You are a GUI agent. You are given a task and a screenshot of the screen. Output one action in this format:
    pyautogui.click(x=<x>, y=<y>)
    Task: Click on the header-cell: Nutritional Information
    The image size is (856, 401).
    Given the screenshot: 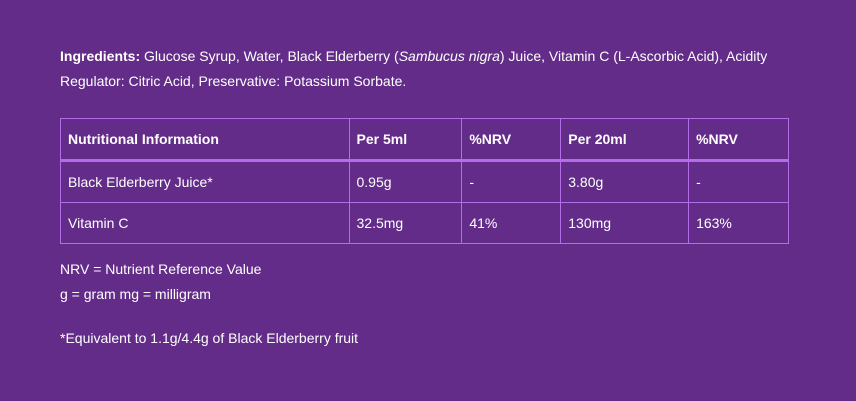 What is the action you would take?
    pyautogui.click(x=205, y=140)
    